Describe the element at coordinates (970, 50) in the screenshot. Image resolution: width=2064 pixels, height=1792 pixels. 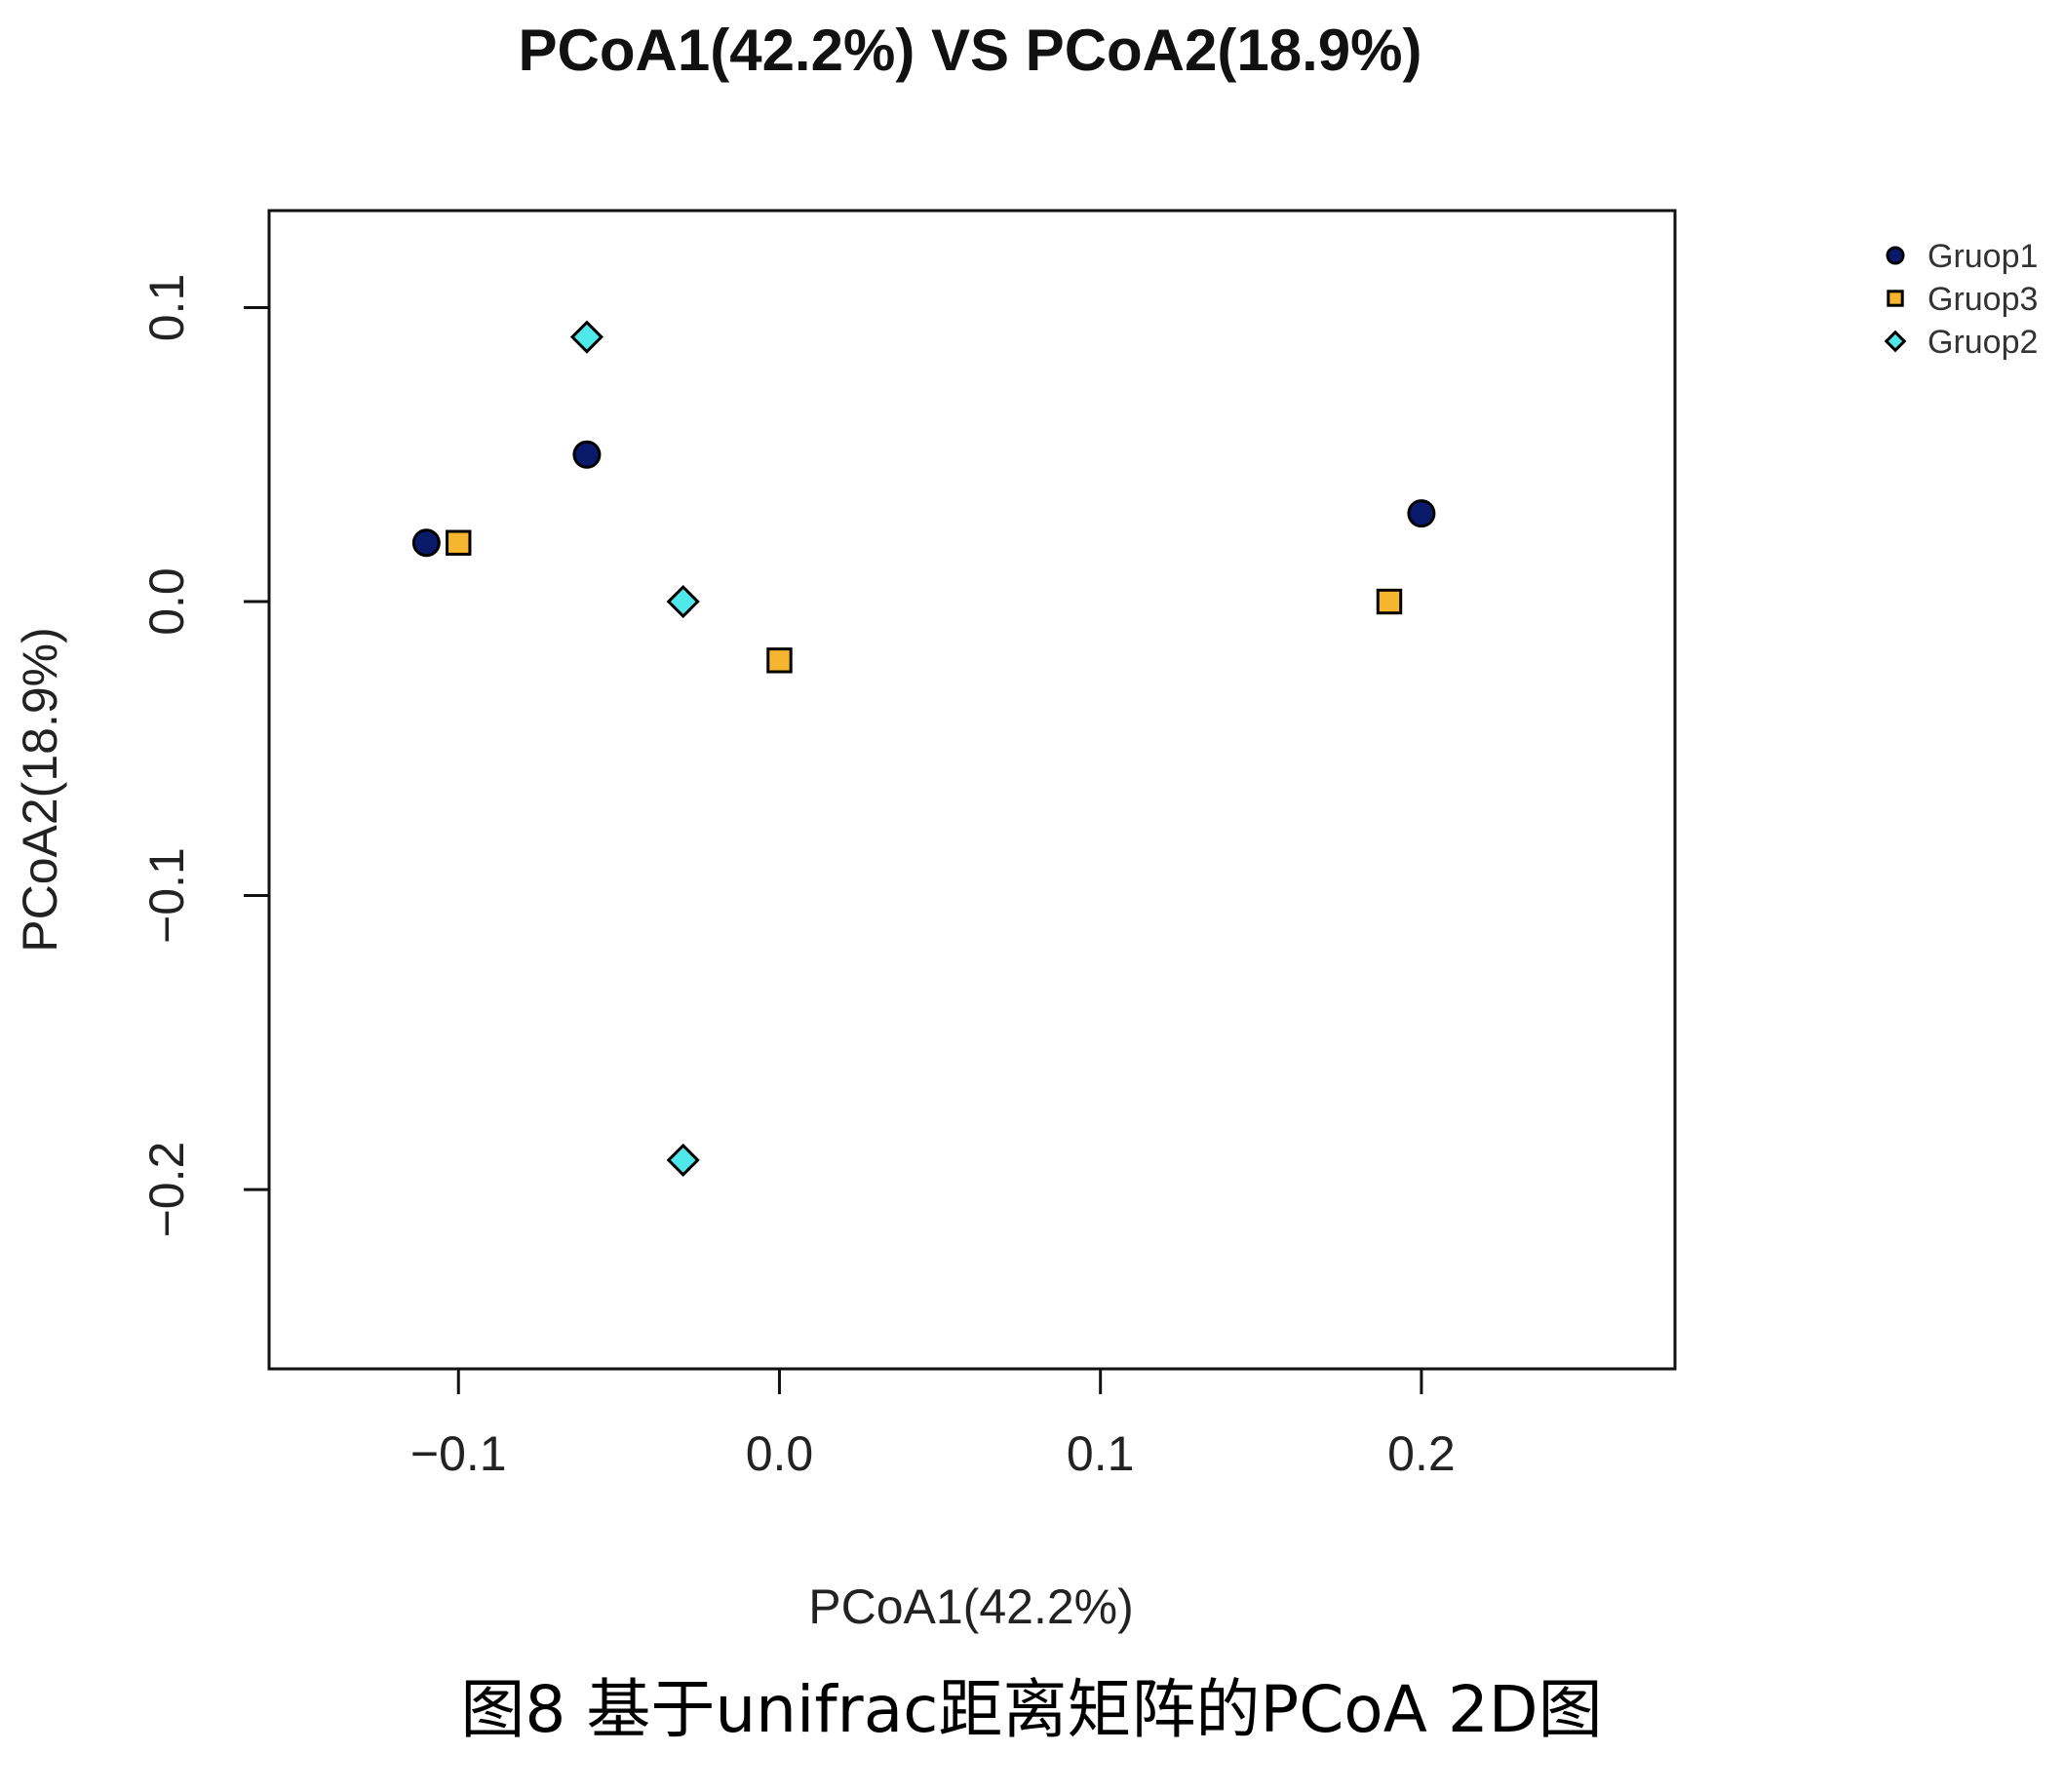
I see `chart-title: PCoA1(42.2%) VS PCoA2(18.9%)` at that location.